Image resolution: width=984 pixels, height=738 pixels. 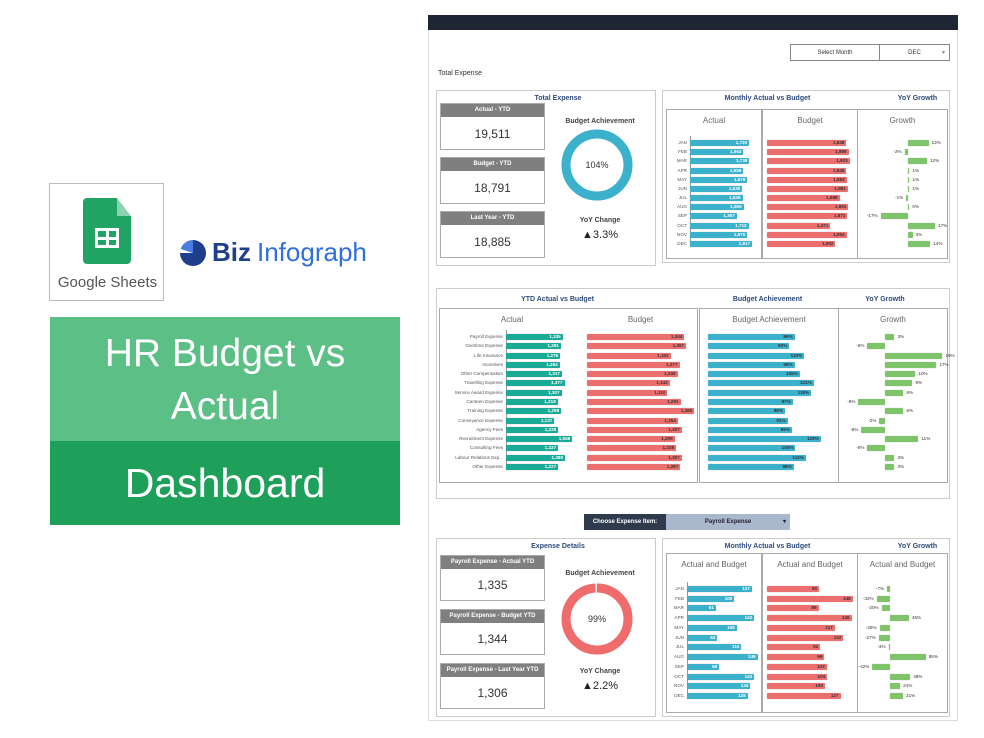 What do you see at coordinates (512, 457) in the screenshot?
I see `bar-row: Labour Relations Exp... 1,389` at bounding box center [512, 457].